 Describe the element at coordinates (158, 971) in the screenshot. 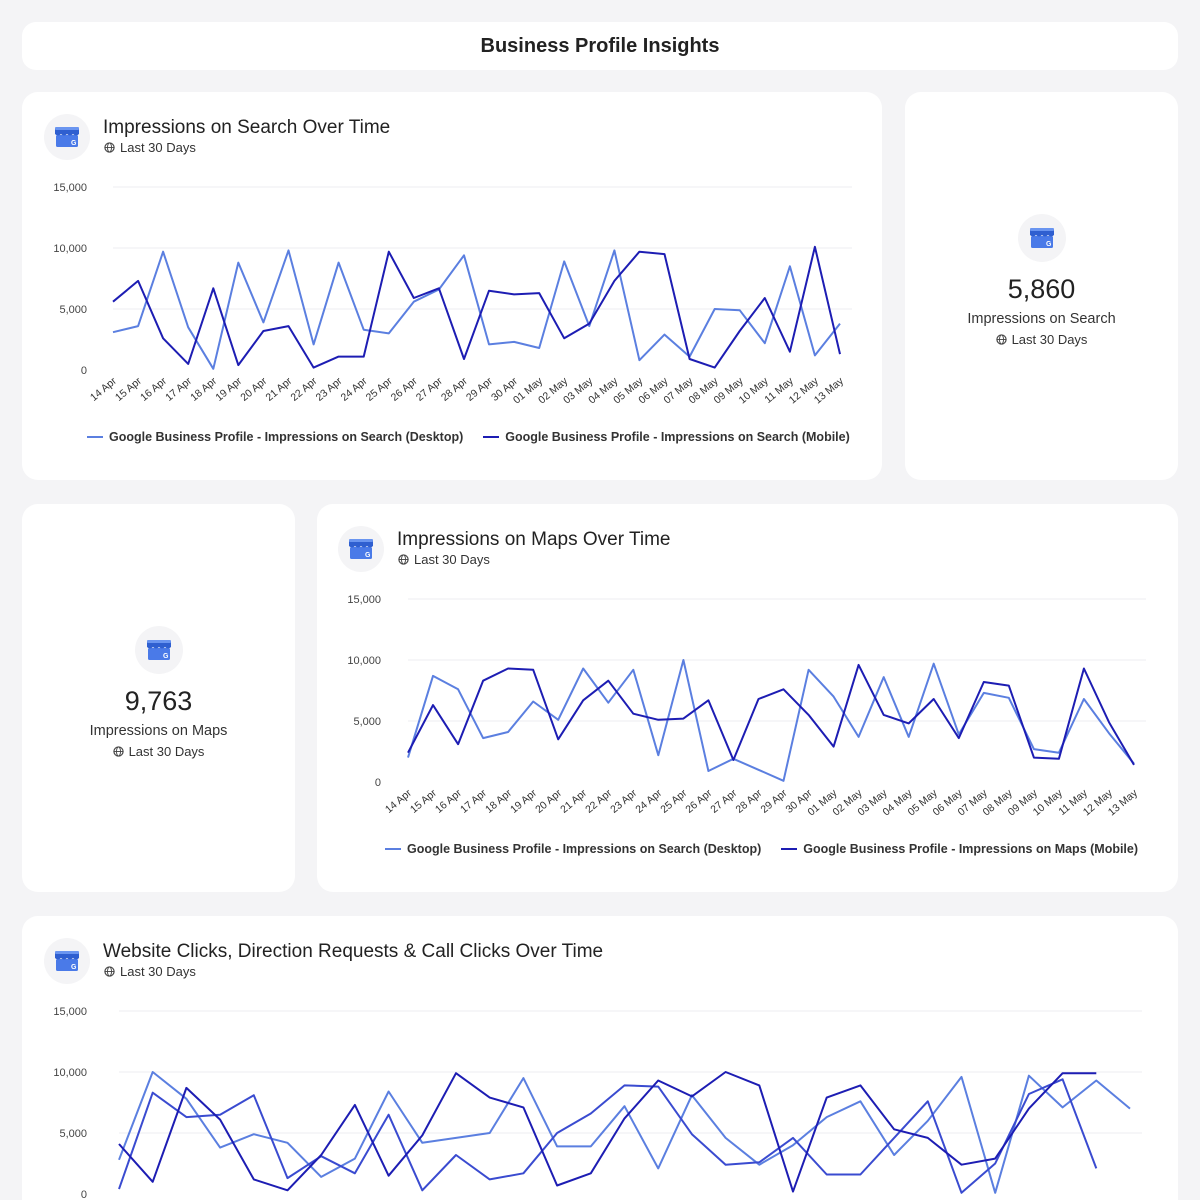

I see `chart-period-label: Last 30 Days` at that location.